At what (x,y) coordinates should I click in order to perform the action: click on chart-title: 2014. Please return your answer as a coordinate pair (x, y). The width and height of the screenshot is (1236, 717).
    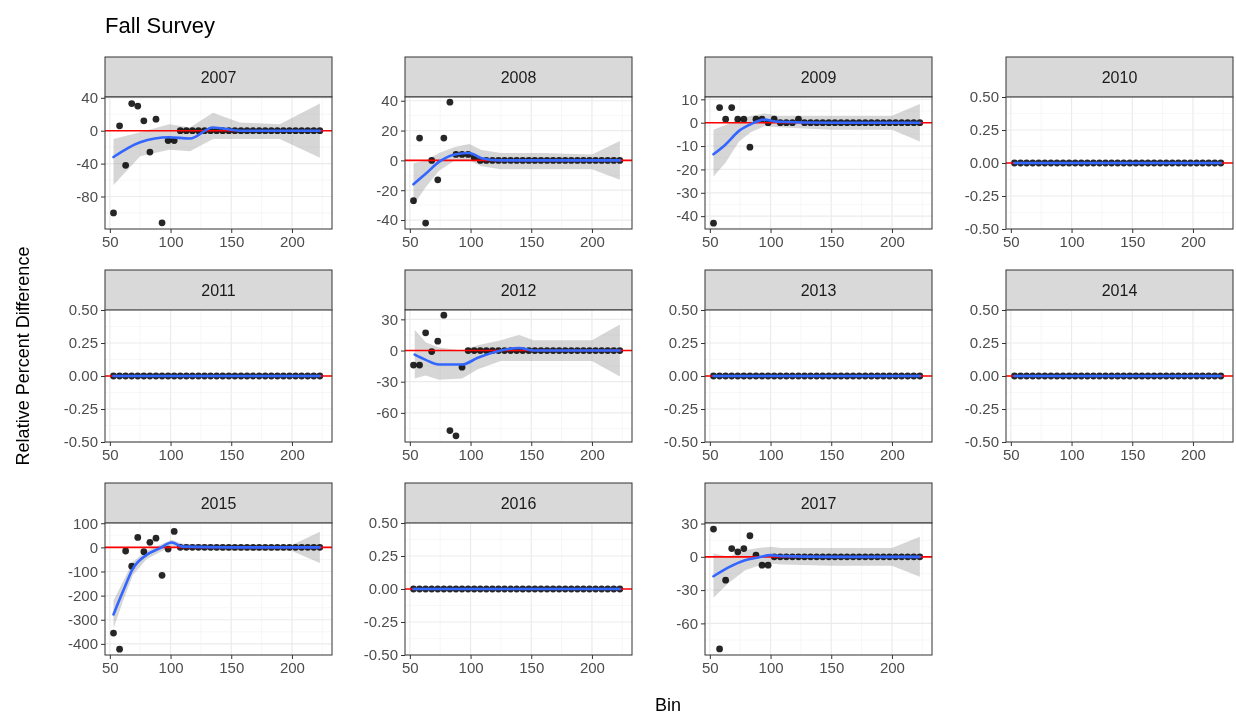
    Looking at the image, I should click on (1119, 290).